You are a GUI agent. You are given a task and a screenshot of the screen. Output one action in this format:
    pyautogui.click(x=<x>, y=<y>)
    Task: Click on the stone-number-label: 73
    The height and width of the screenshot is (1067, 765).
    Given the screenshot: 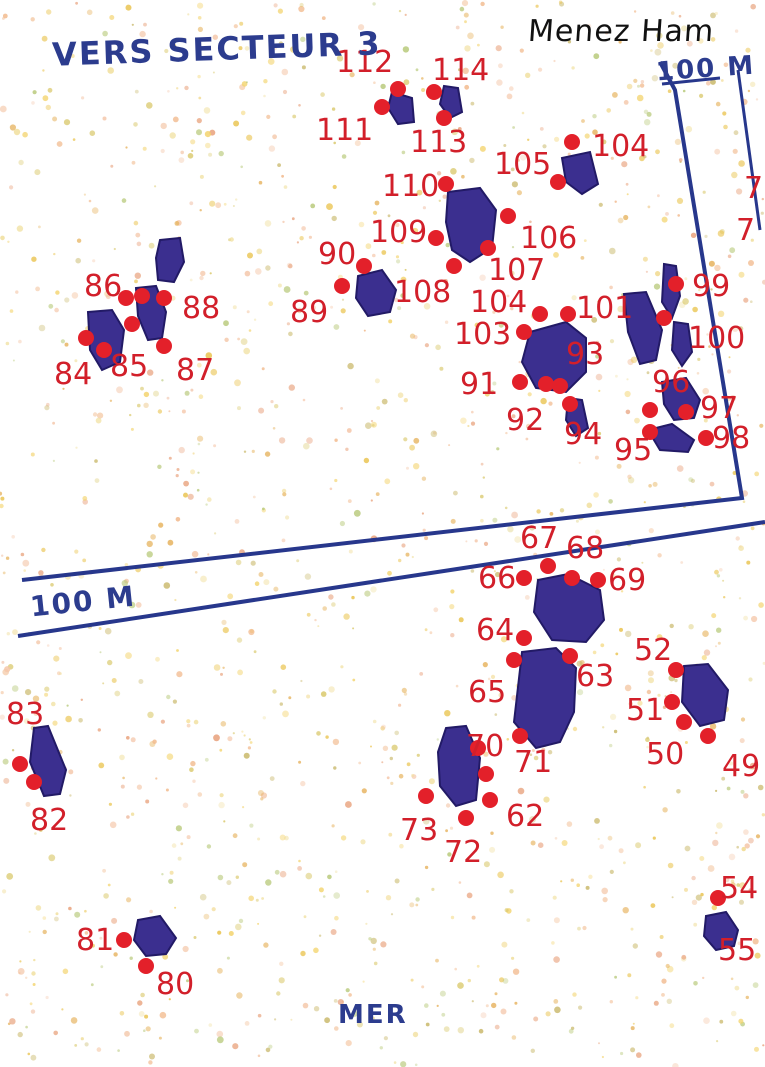 What is the action you would take?
    pyautogui.click(x=419, y=830)
    